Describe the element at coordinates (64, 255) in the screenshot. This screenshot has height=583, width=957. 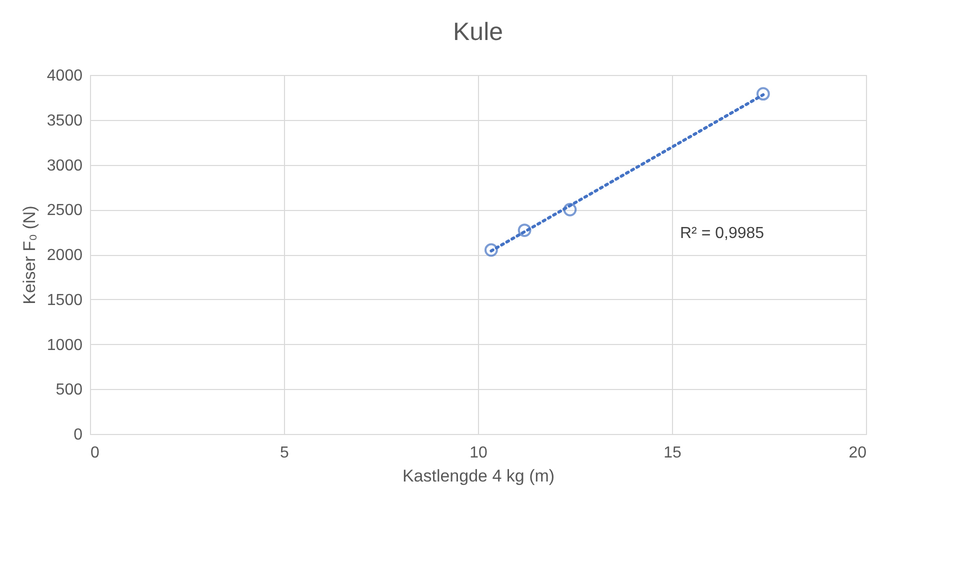
I see `y-tick-label: 2000` at that location.